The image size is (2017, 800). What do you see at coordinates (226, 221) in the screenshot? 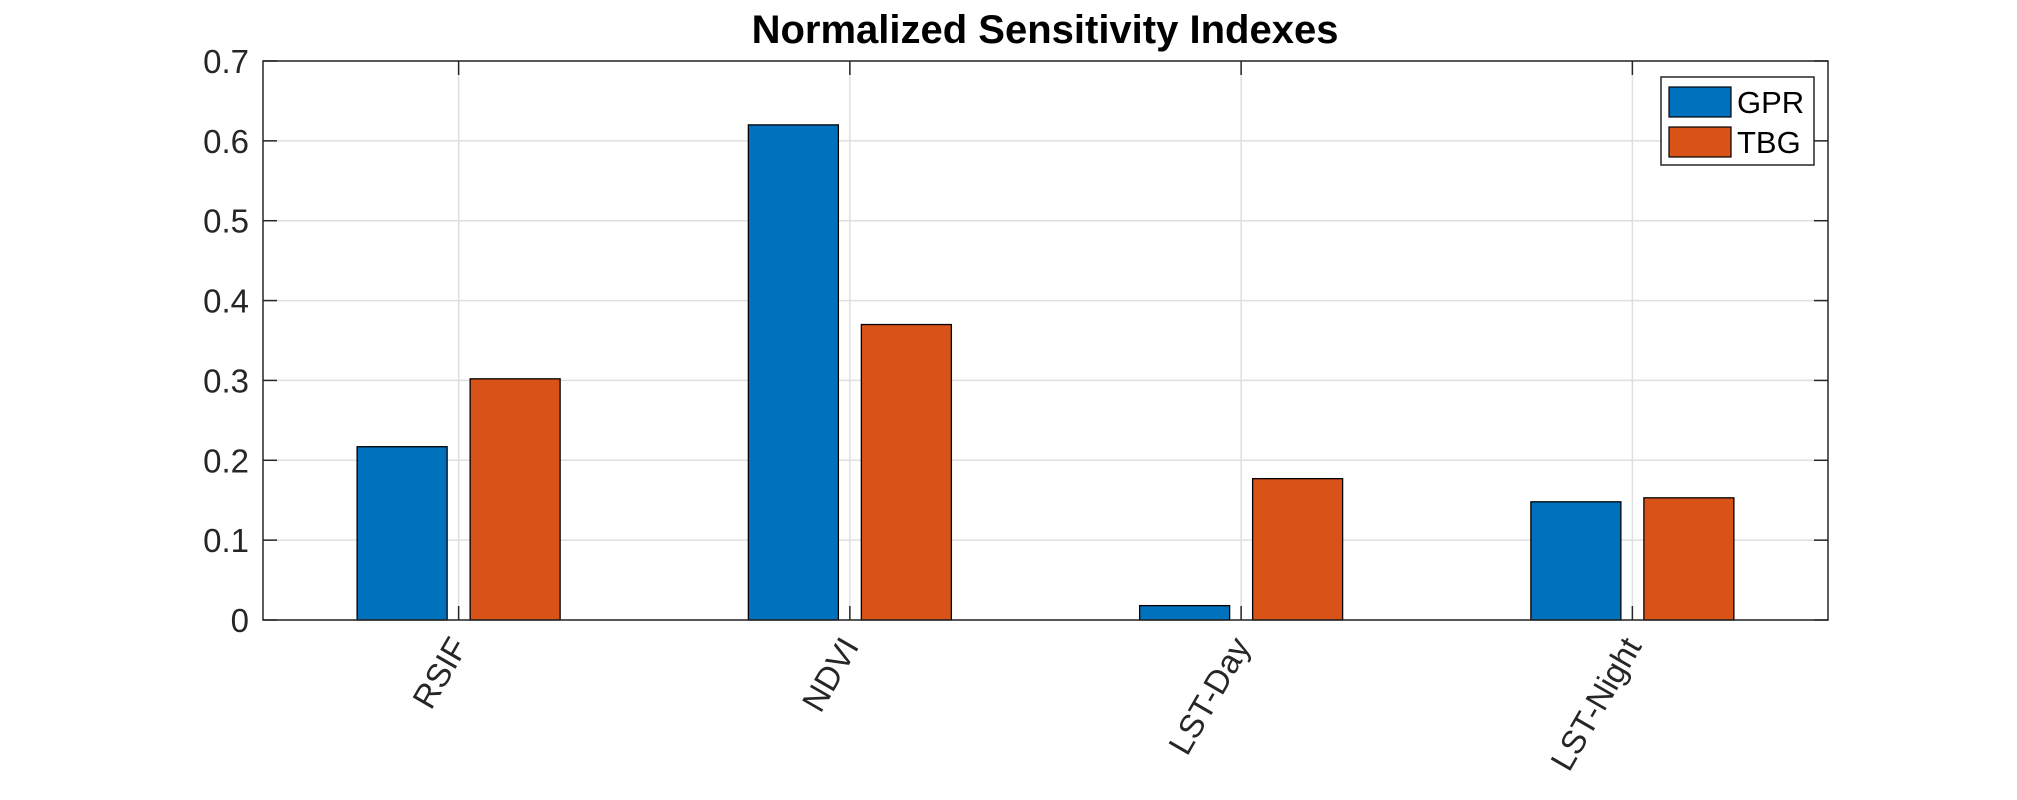
I see `y-tick-label: 0.5` at bounding box center [226, 221].